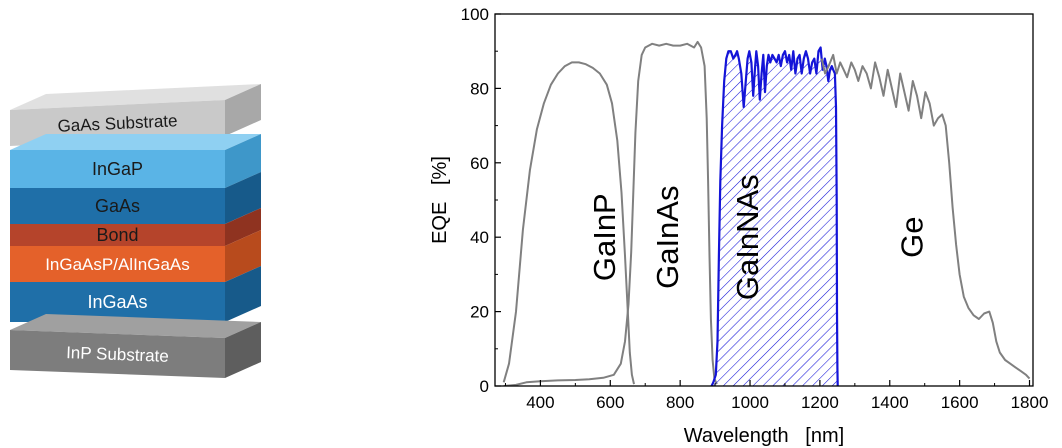 This screenshot has height=448, width=1062. What do you see at coordinates (117, 354) in the screenshot?
I see `layer-label: InP Substrate` at bounding box center [117, 354].